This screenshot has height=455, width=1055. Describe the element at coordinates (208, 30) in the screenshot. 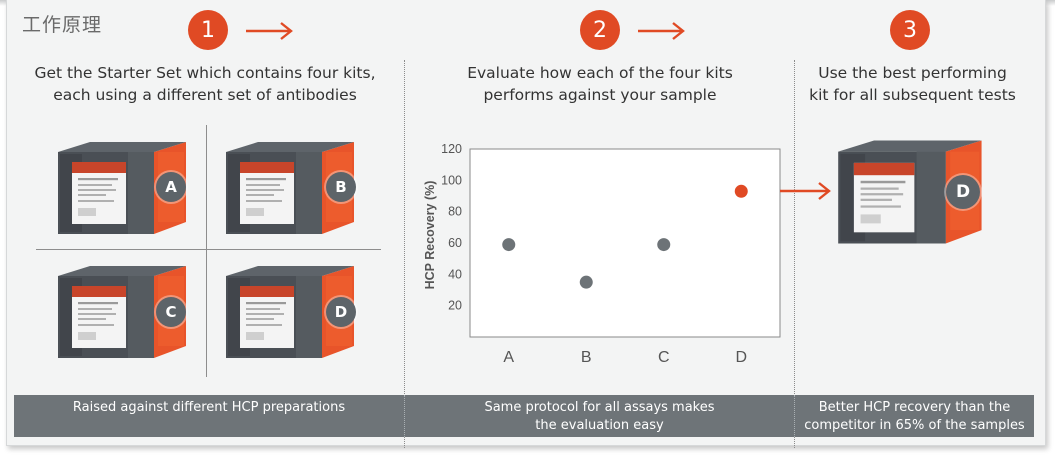

I see `step-1-badge: 1` at that location.